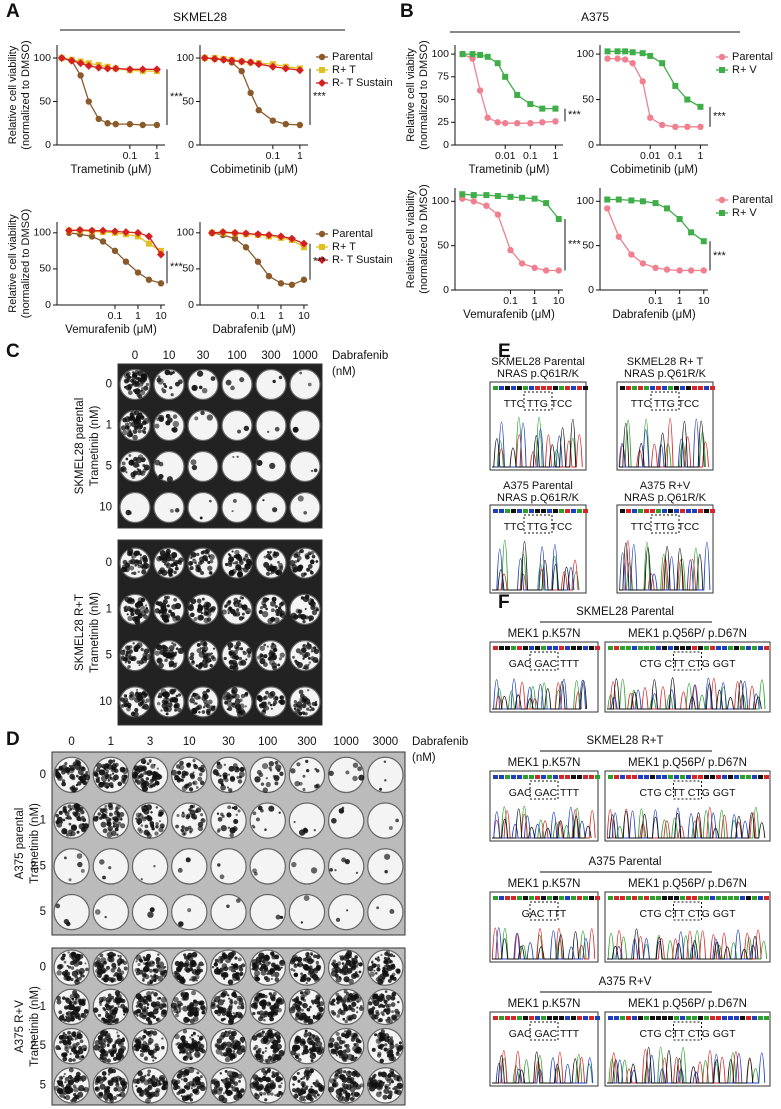 The height and width of the screenshot is (1109, 781). I want to click on chromatogram-frame, so click(544, 927).